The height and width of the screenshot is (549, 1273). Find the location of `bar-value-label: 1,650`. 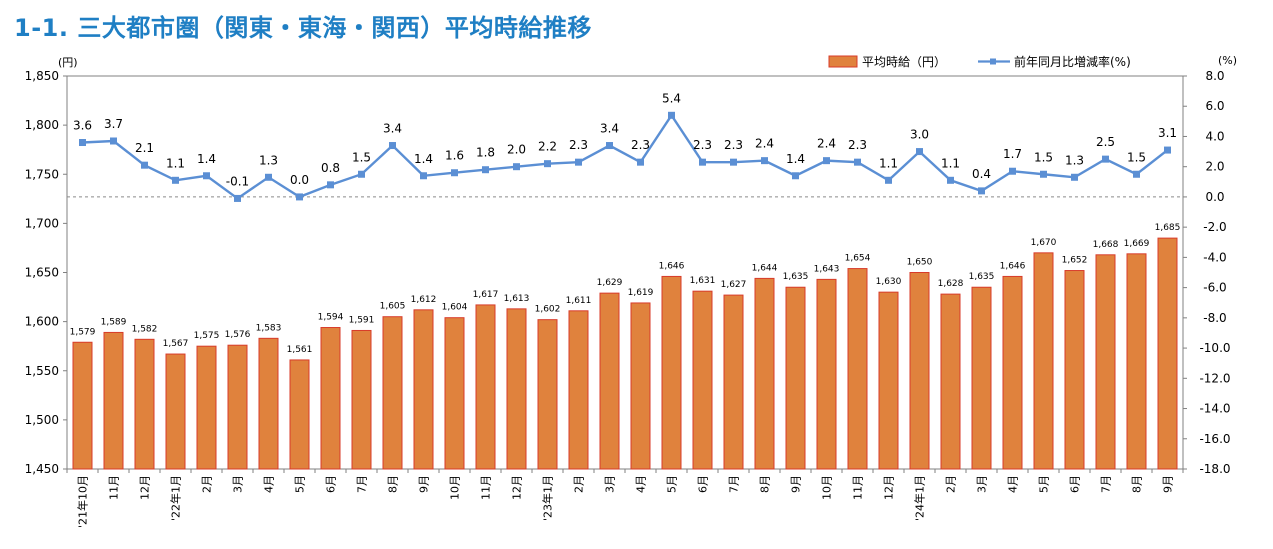

bar-value-label: 1,650 is located at coordinates (920, 263).